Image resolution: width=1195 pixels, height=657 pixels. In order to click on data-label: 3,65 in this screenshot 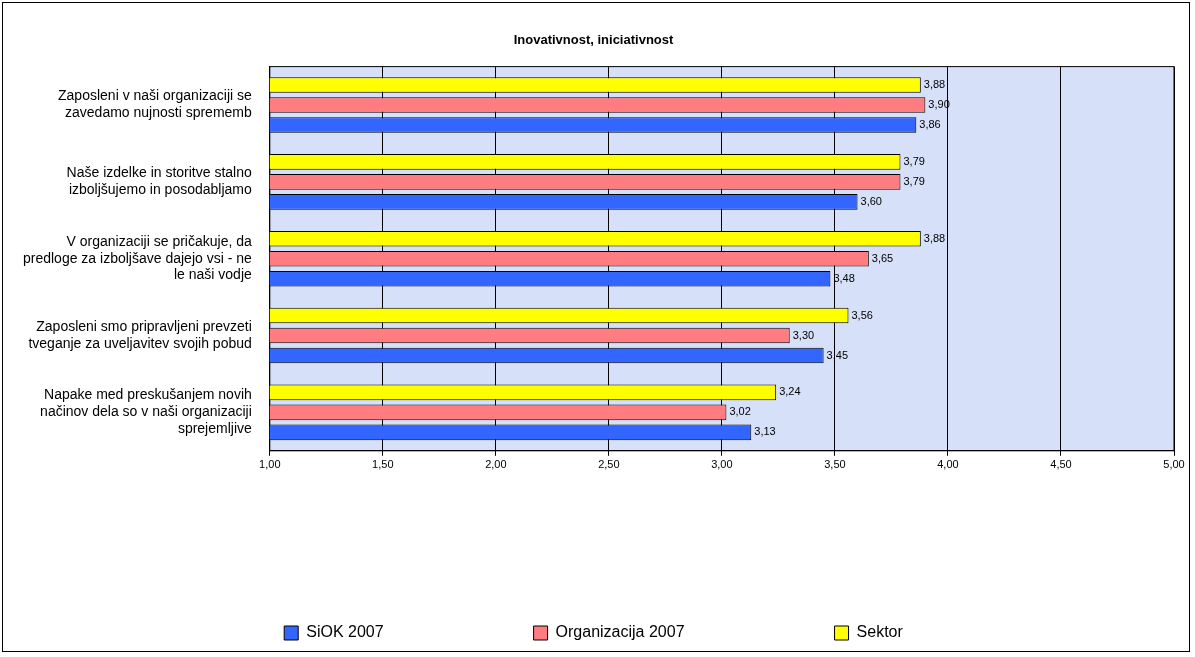, I will do `click(882, 257)`.